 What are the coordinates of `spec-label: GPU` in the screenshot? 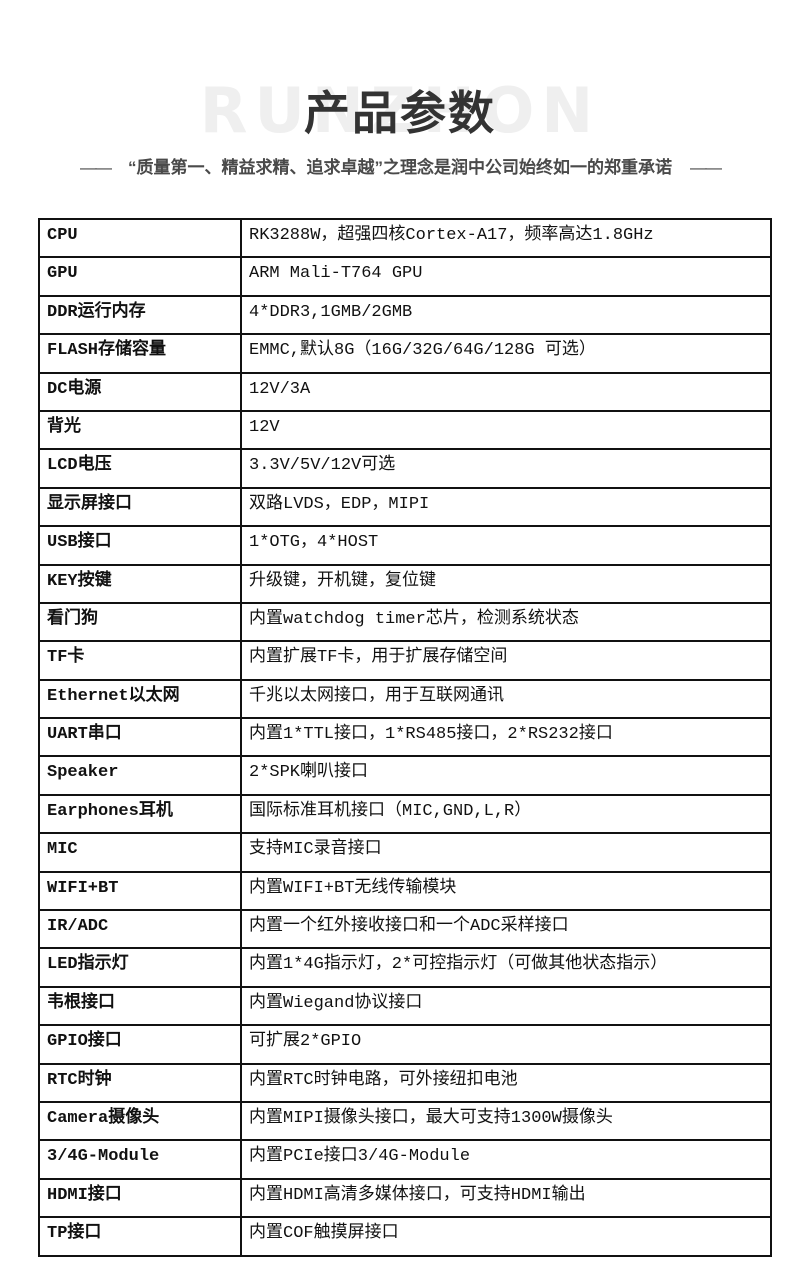 It's located at (140, 276).